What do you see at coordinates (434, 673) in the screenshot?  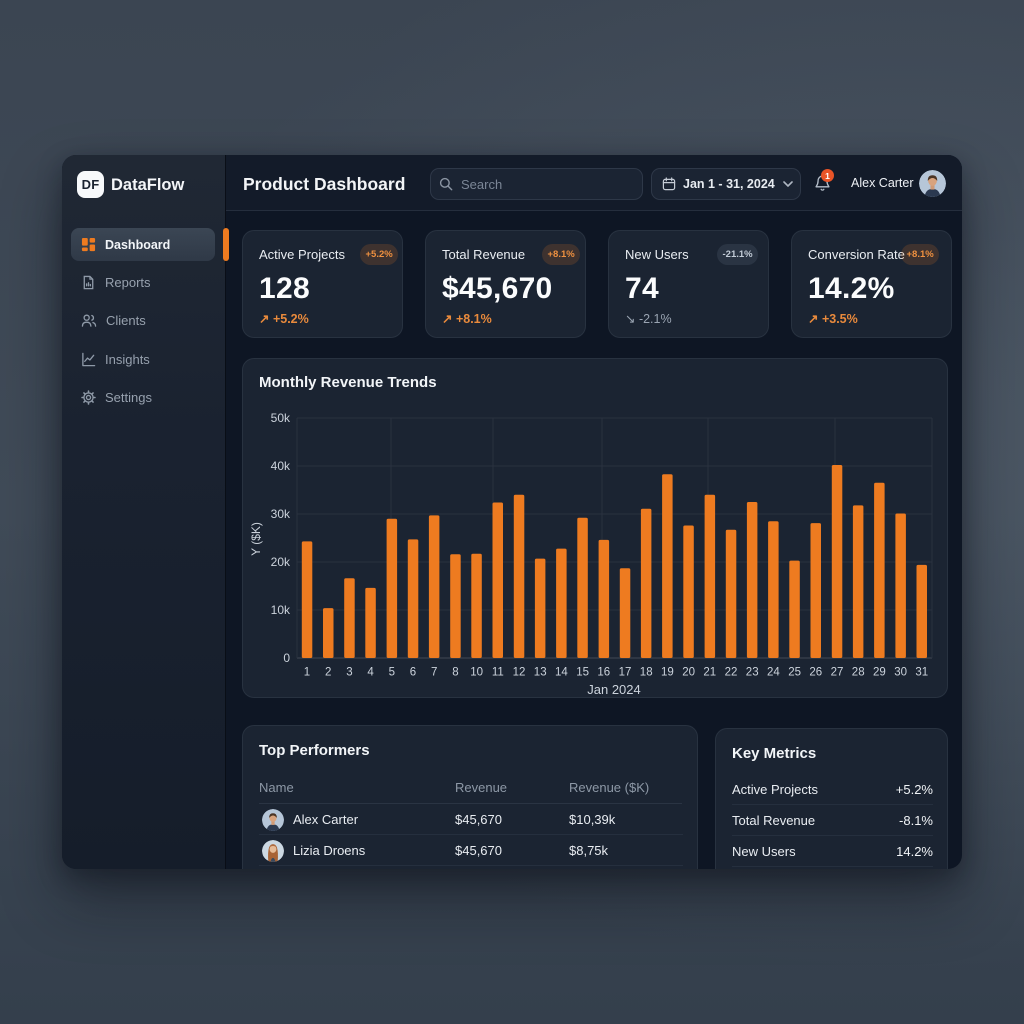 I see `svg-text: 7` at bounding box center [434, 673].